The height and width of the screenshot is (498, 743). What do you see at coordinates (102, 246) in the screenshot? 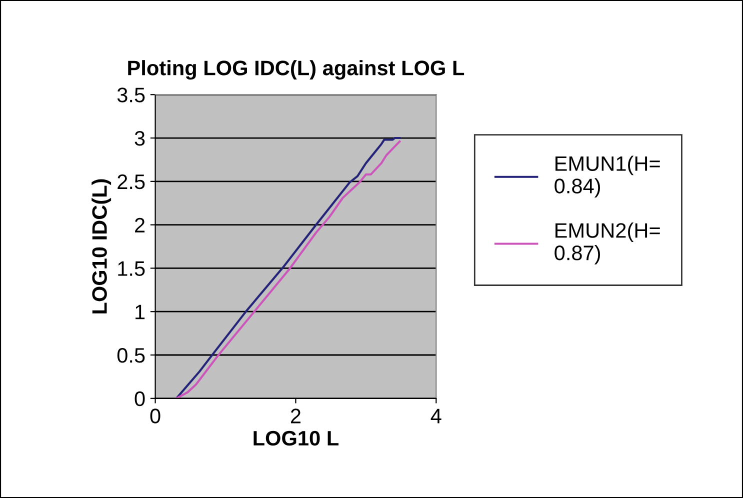
I see `y-axis-title: LOG10 IDC(L)` at bounding box center [102, 246].